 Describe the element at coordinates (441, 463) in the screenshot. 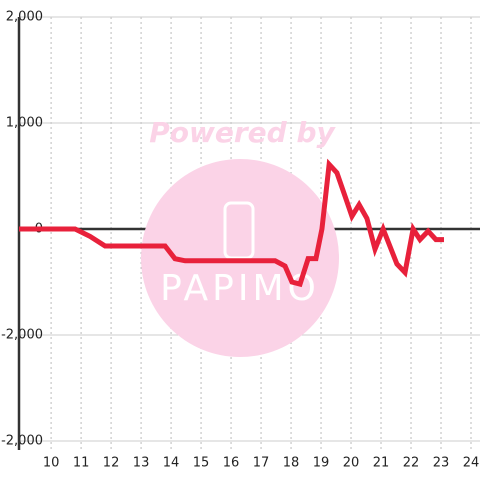

I see `x-tick-label: 23` at that location.